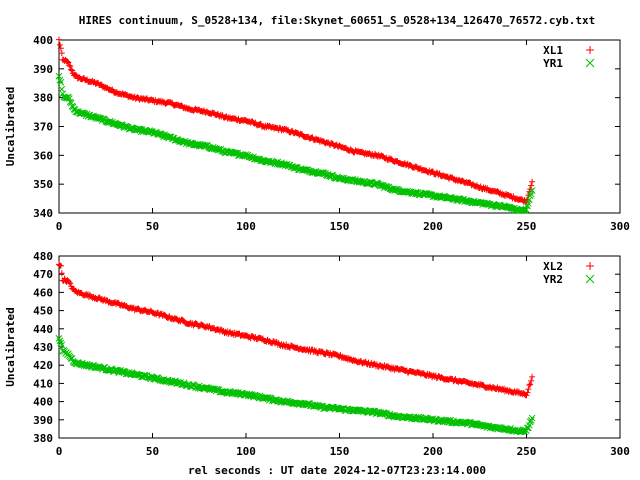  Describe the element at coordinates (553, 63) in the screenshot. I see `legend-label: YR1` at that location.